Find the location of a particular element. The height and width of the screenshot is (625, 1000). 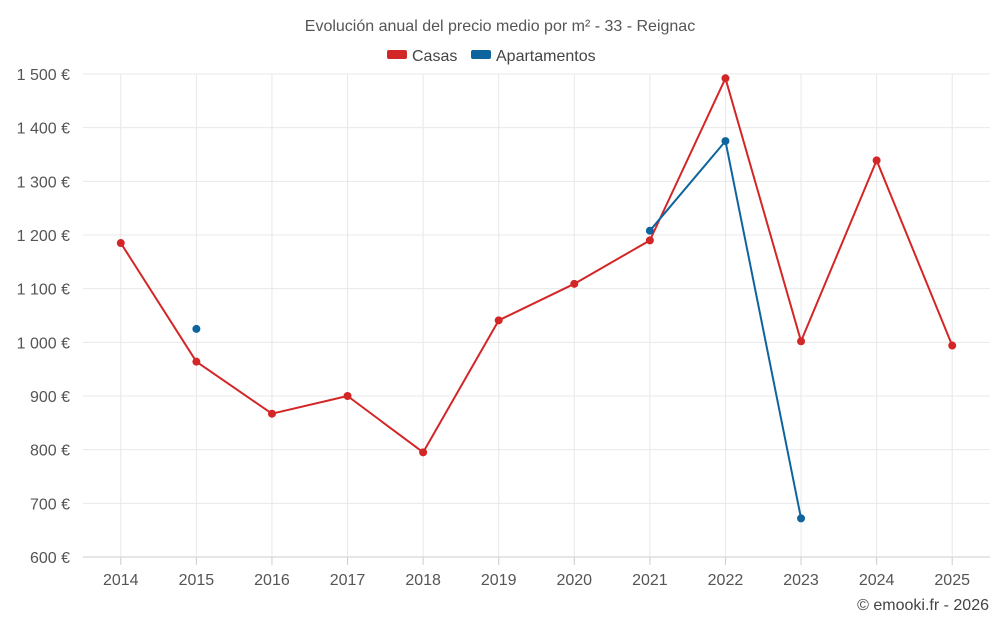

legend-item-apartamentos: Apartamentos is located at coordinates (533, 56).